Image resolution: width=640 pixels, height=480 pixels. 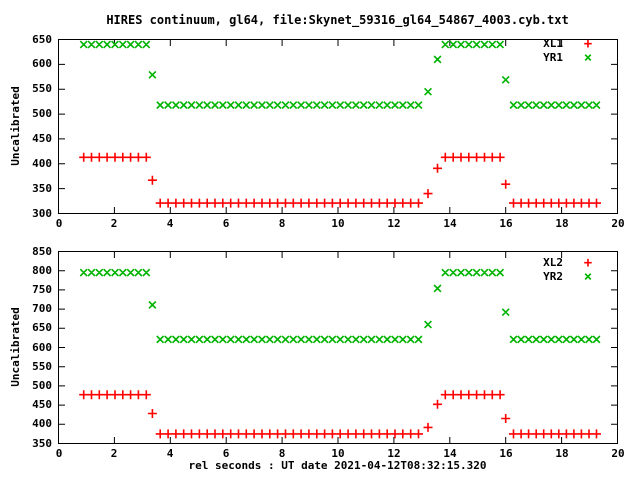 I want to click on legend-label-yr1: YR1, so click(x=553, y=57).